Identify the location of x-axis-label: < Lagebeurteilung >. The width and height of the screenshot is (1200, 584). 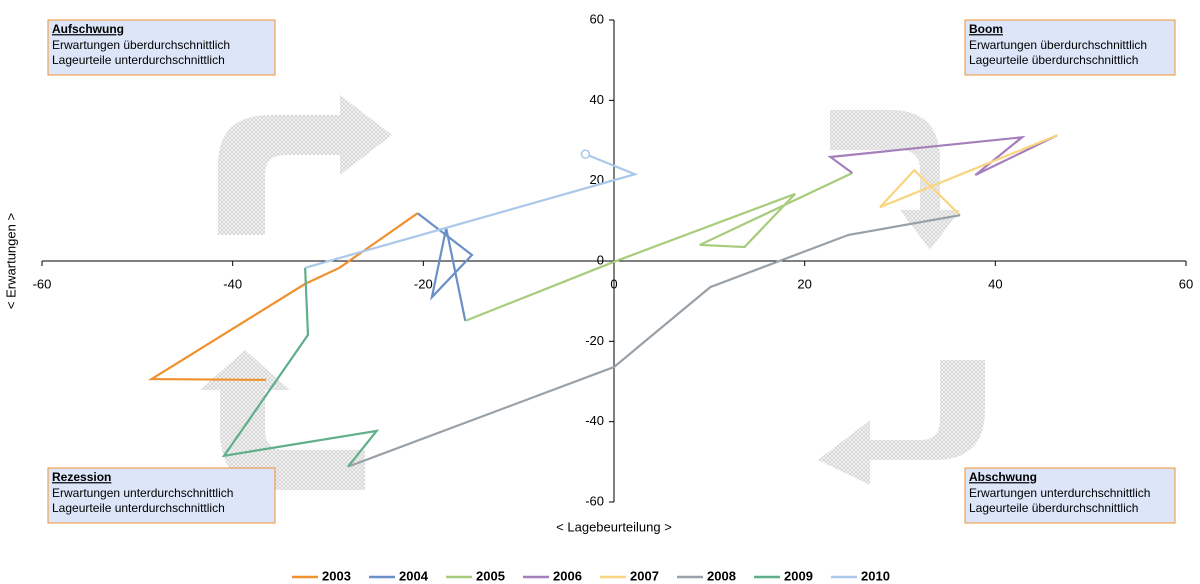
(614, 526).